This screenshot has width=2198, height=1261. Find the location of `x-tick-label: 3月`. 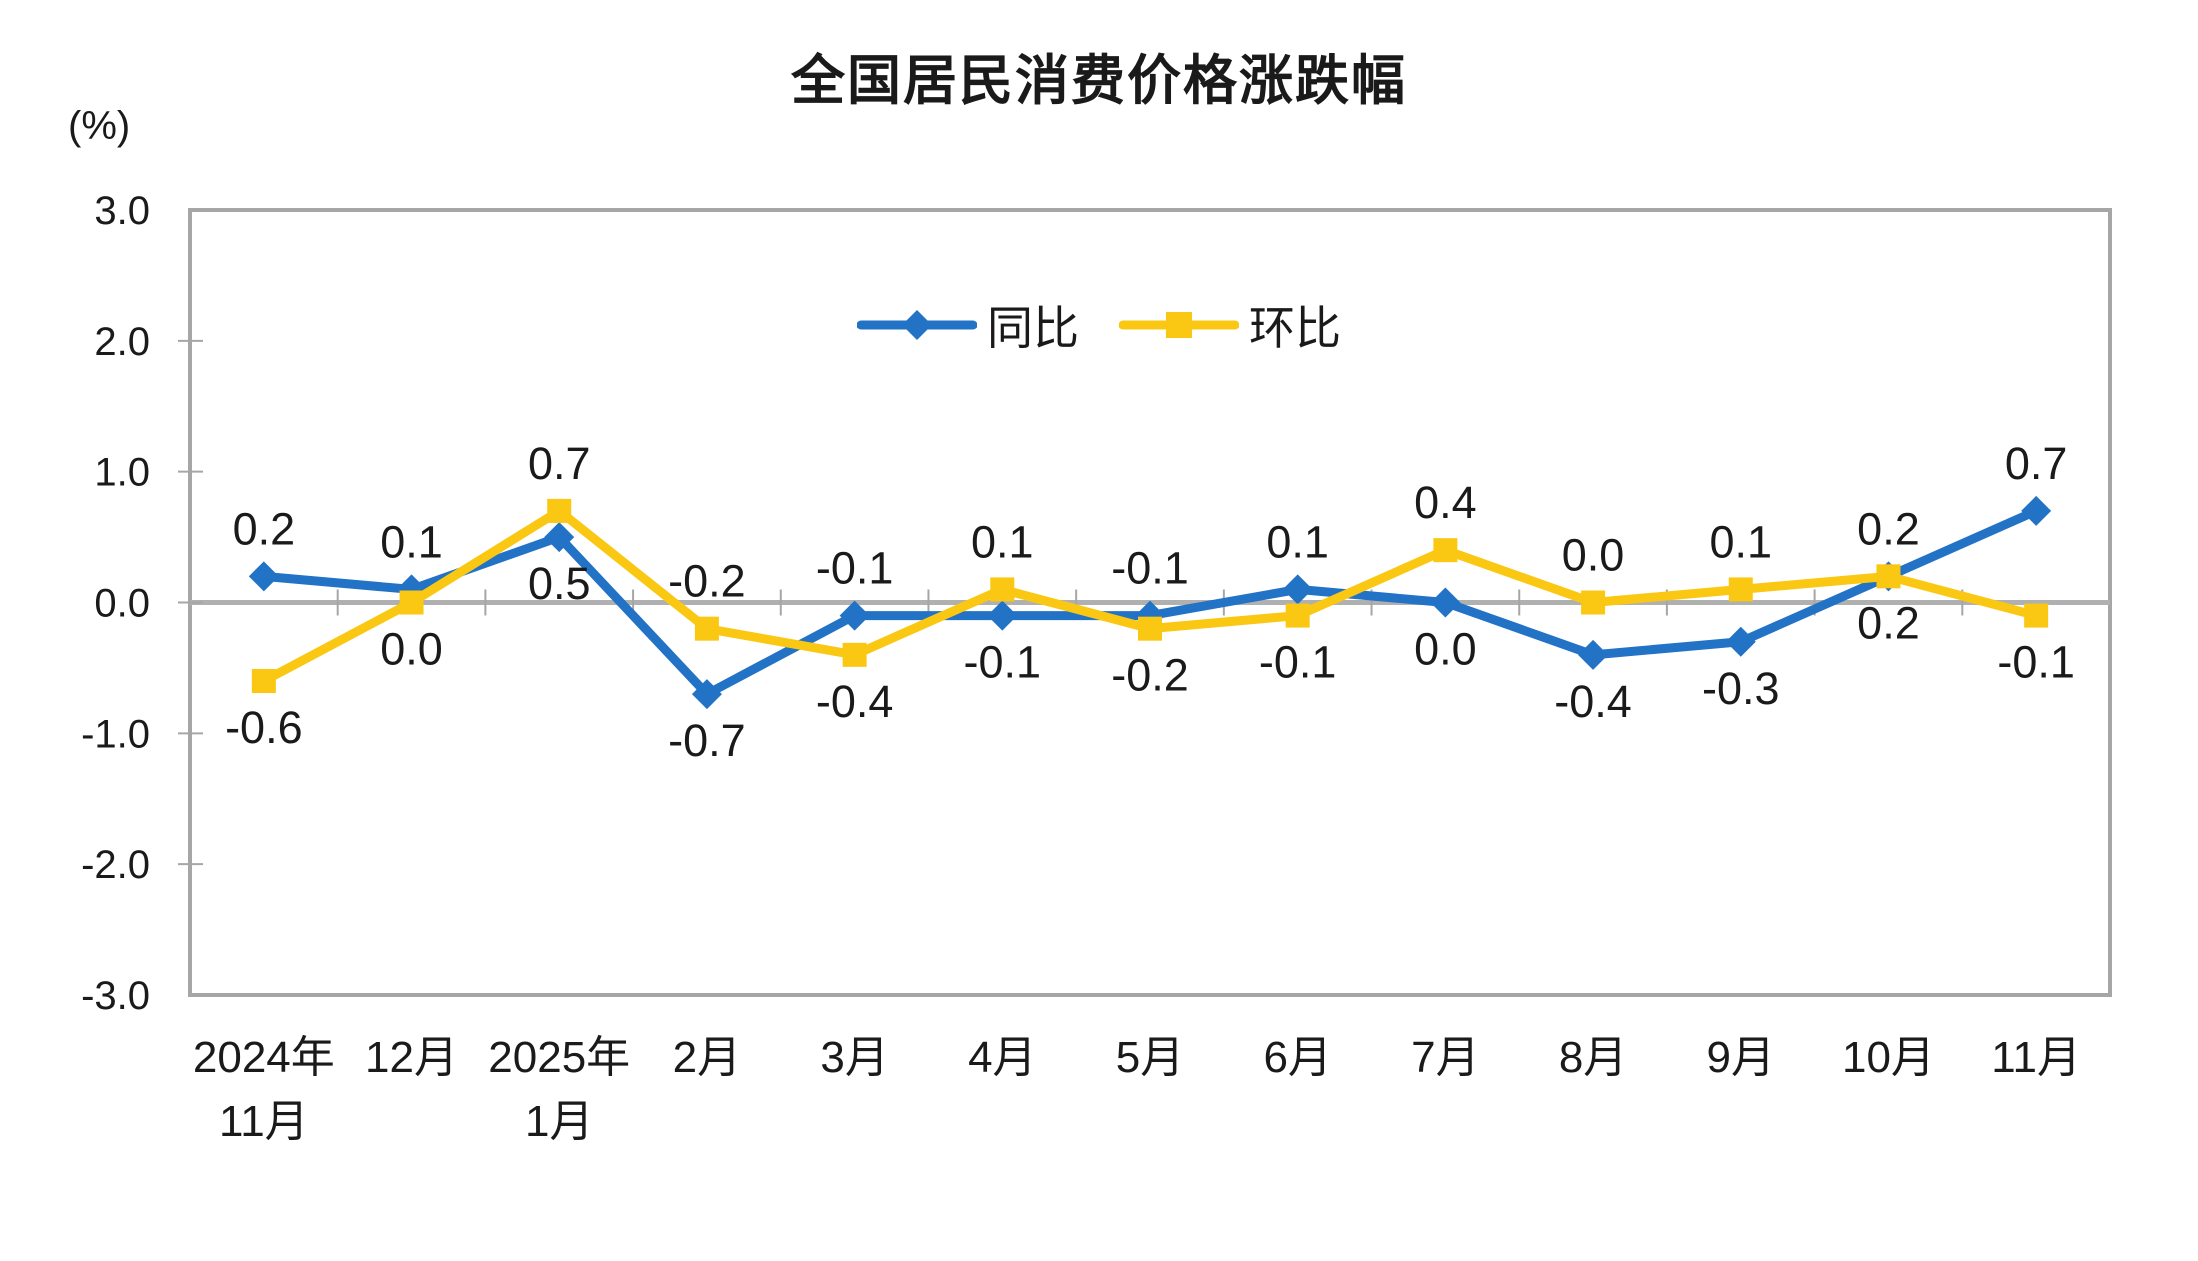

x-tick-label: 3月 is located at coordinates (854, 1057).